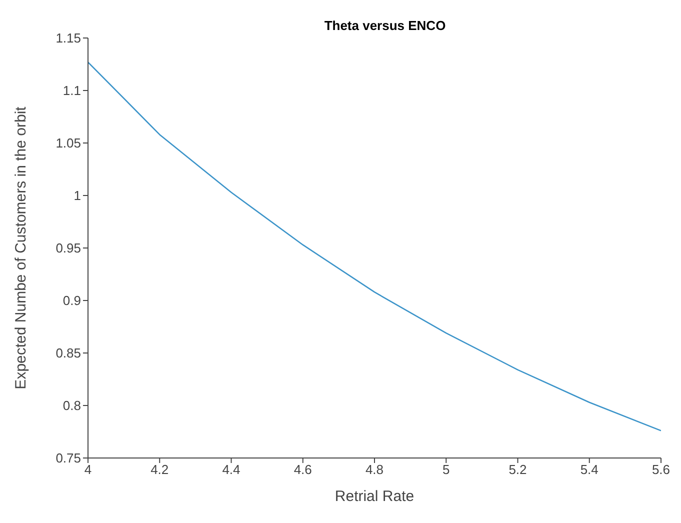 Image resolution: width=681 pixels, height=523 pixels. Describe the element at coordinates (68, 458) in the screenshot. I see `y-tick-label: 0.75` at that location.